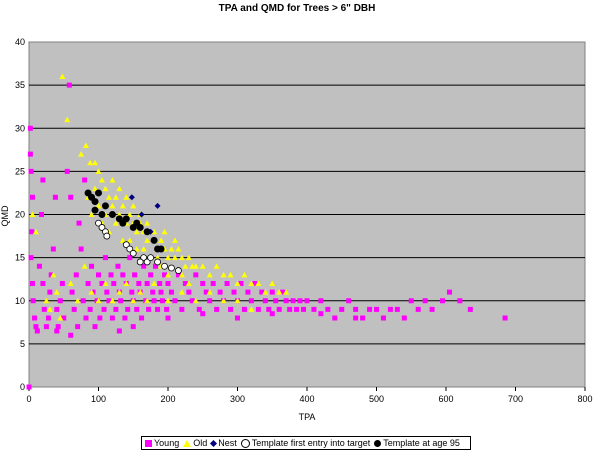 The width and height of the screenshot is (595, 453). What do you see at coordinates (167, 443) in the screenshot?
I see `legend-label: Young` at bounding box center [167, 443].